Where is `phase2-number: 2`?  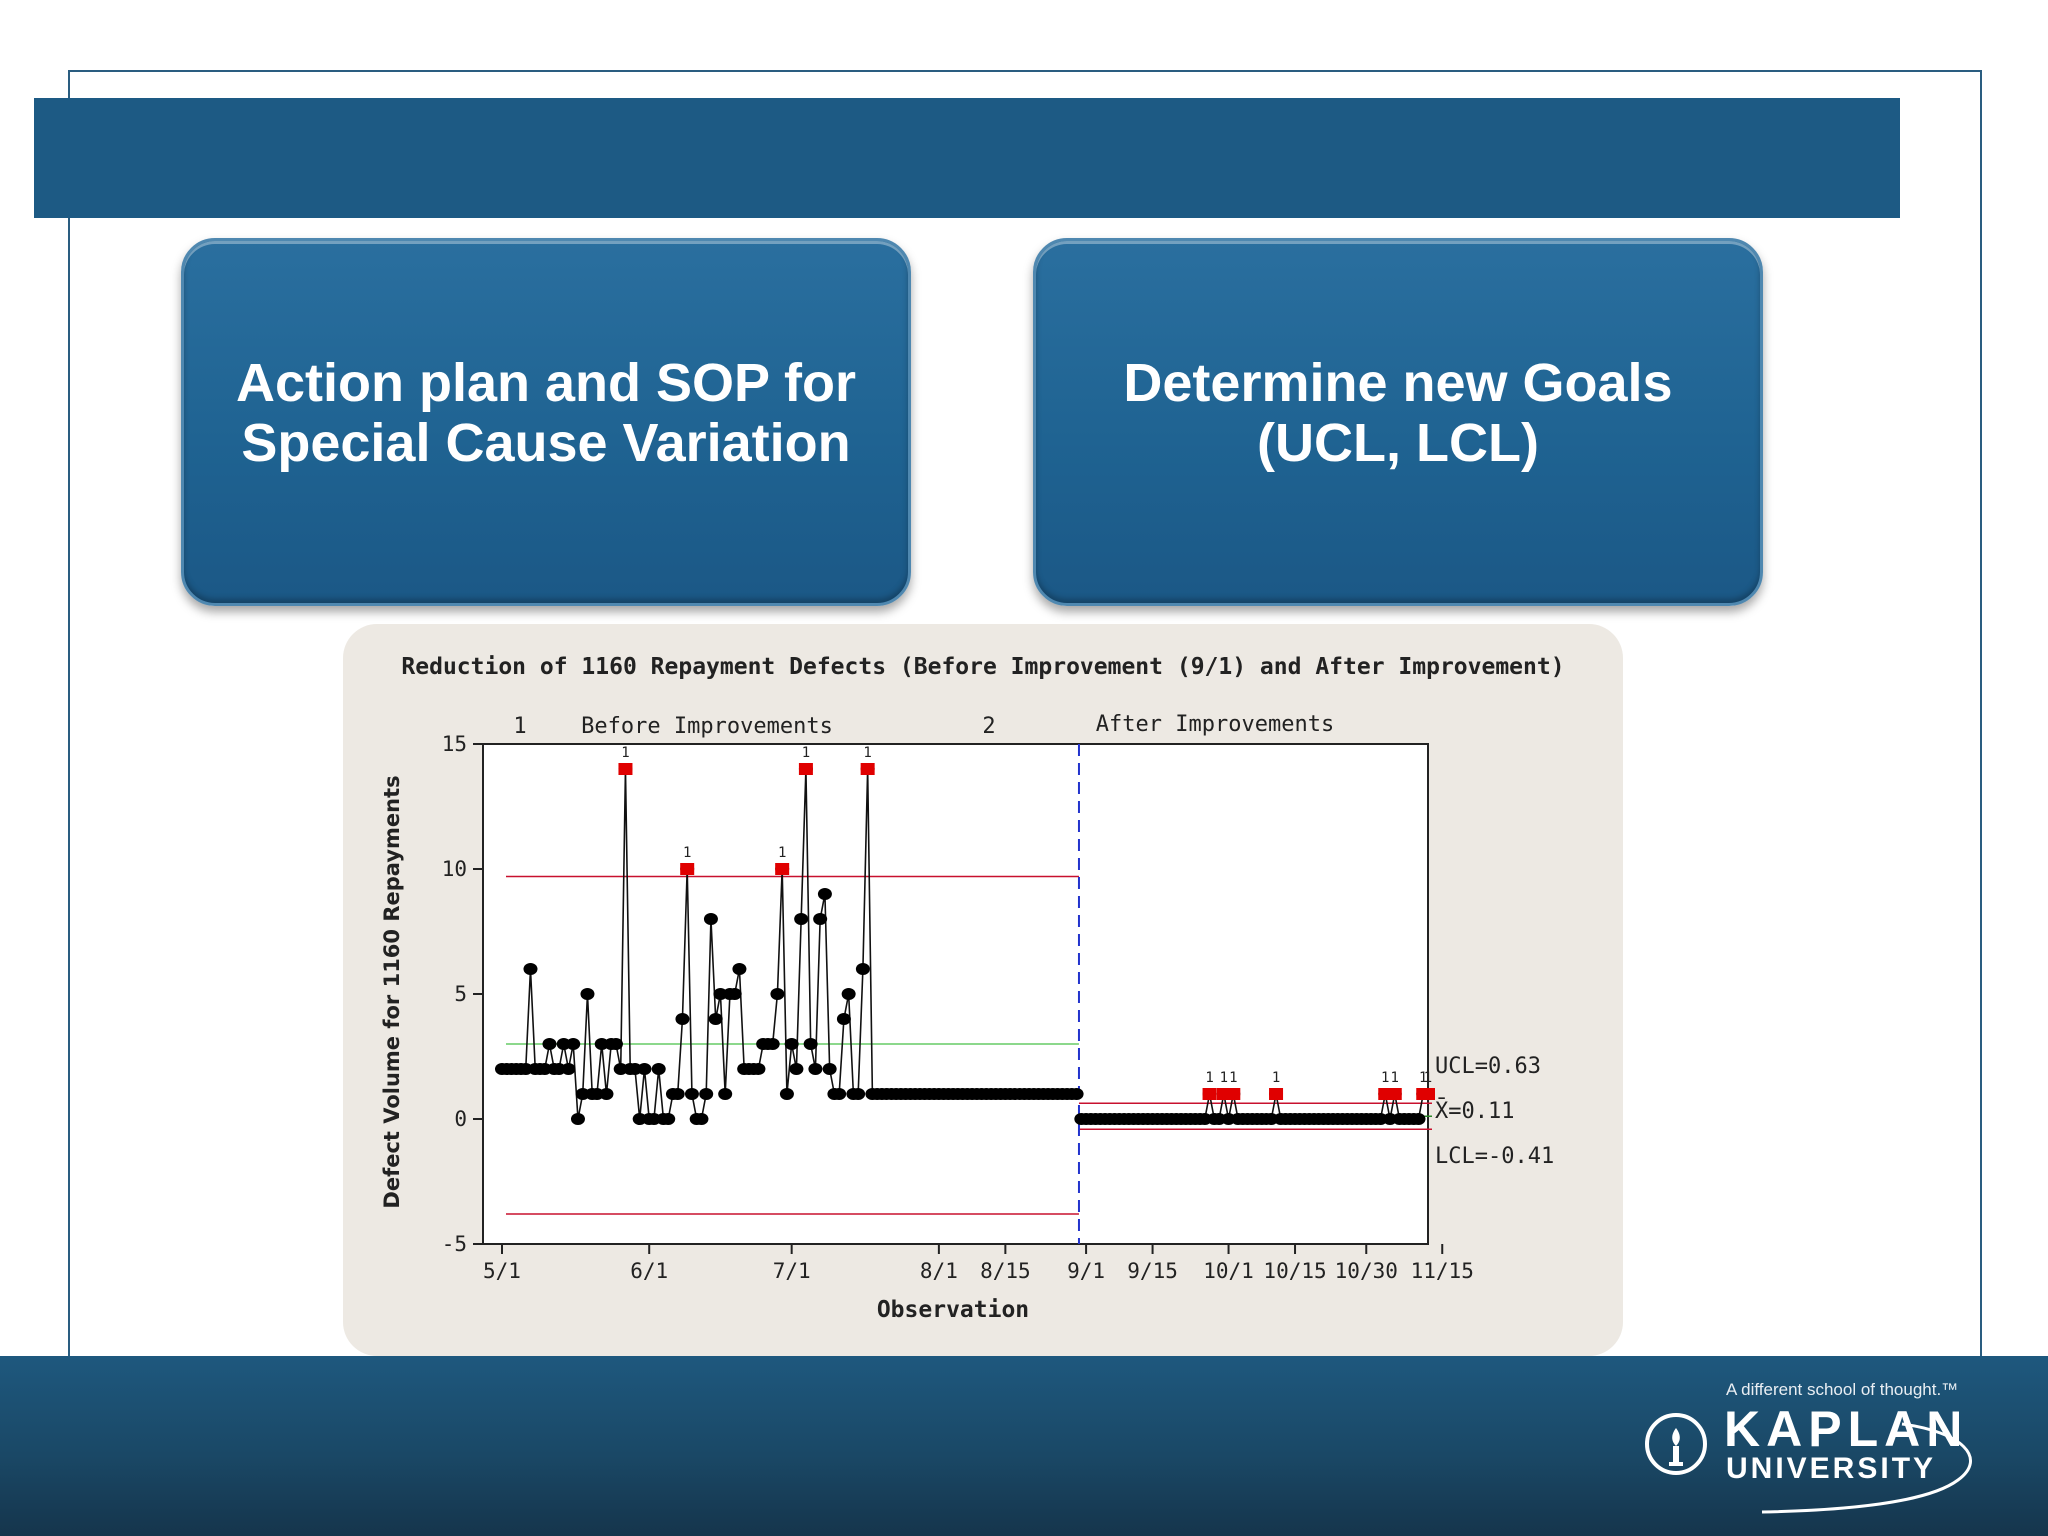 phase2-number: 2 is located at coordinates (988, 726).